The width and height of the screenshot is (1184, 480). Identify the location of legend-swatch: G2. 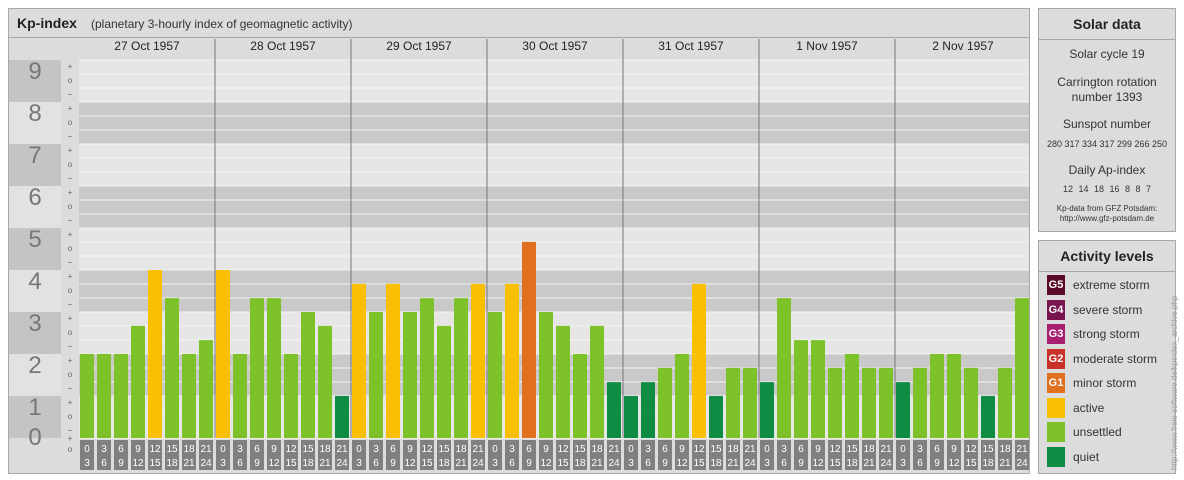
(1056, 358).